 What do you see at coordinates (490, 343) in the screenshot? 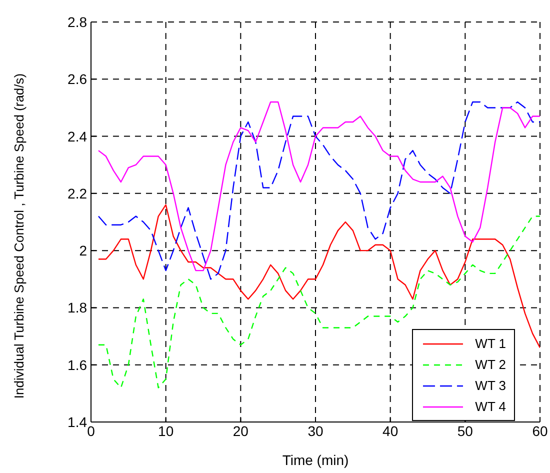
I see `legend-label: WT 1` at bounding box center [490, 343].